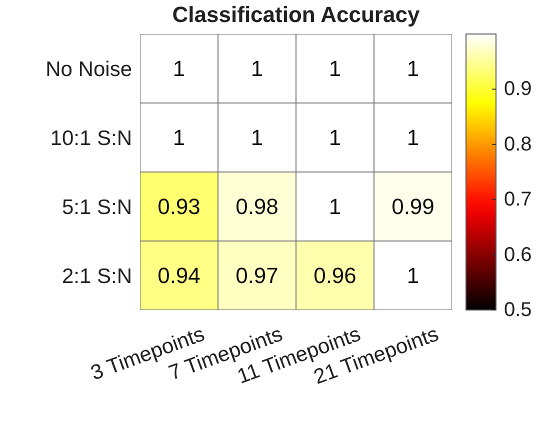  Describe the element at coordinates (518, 89) in the screenshot. I see `color-bar-label: 0.9` at that location.